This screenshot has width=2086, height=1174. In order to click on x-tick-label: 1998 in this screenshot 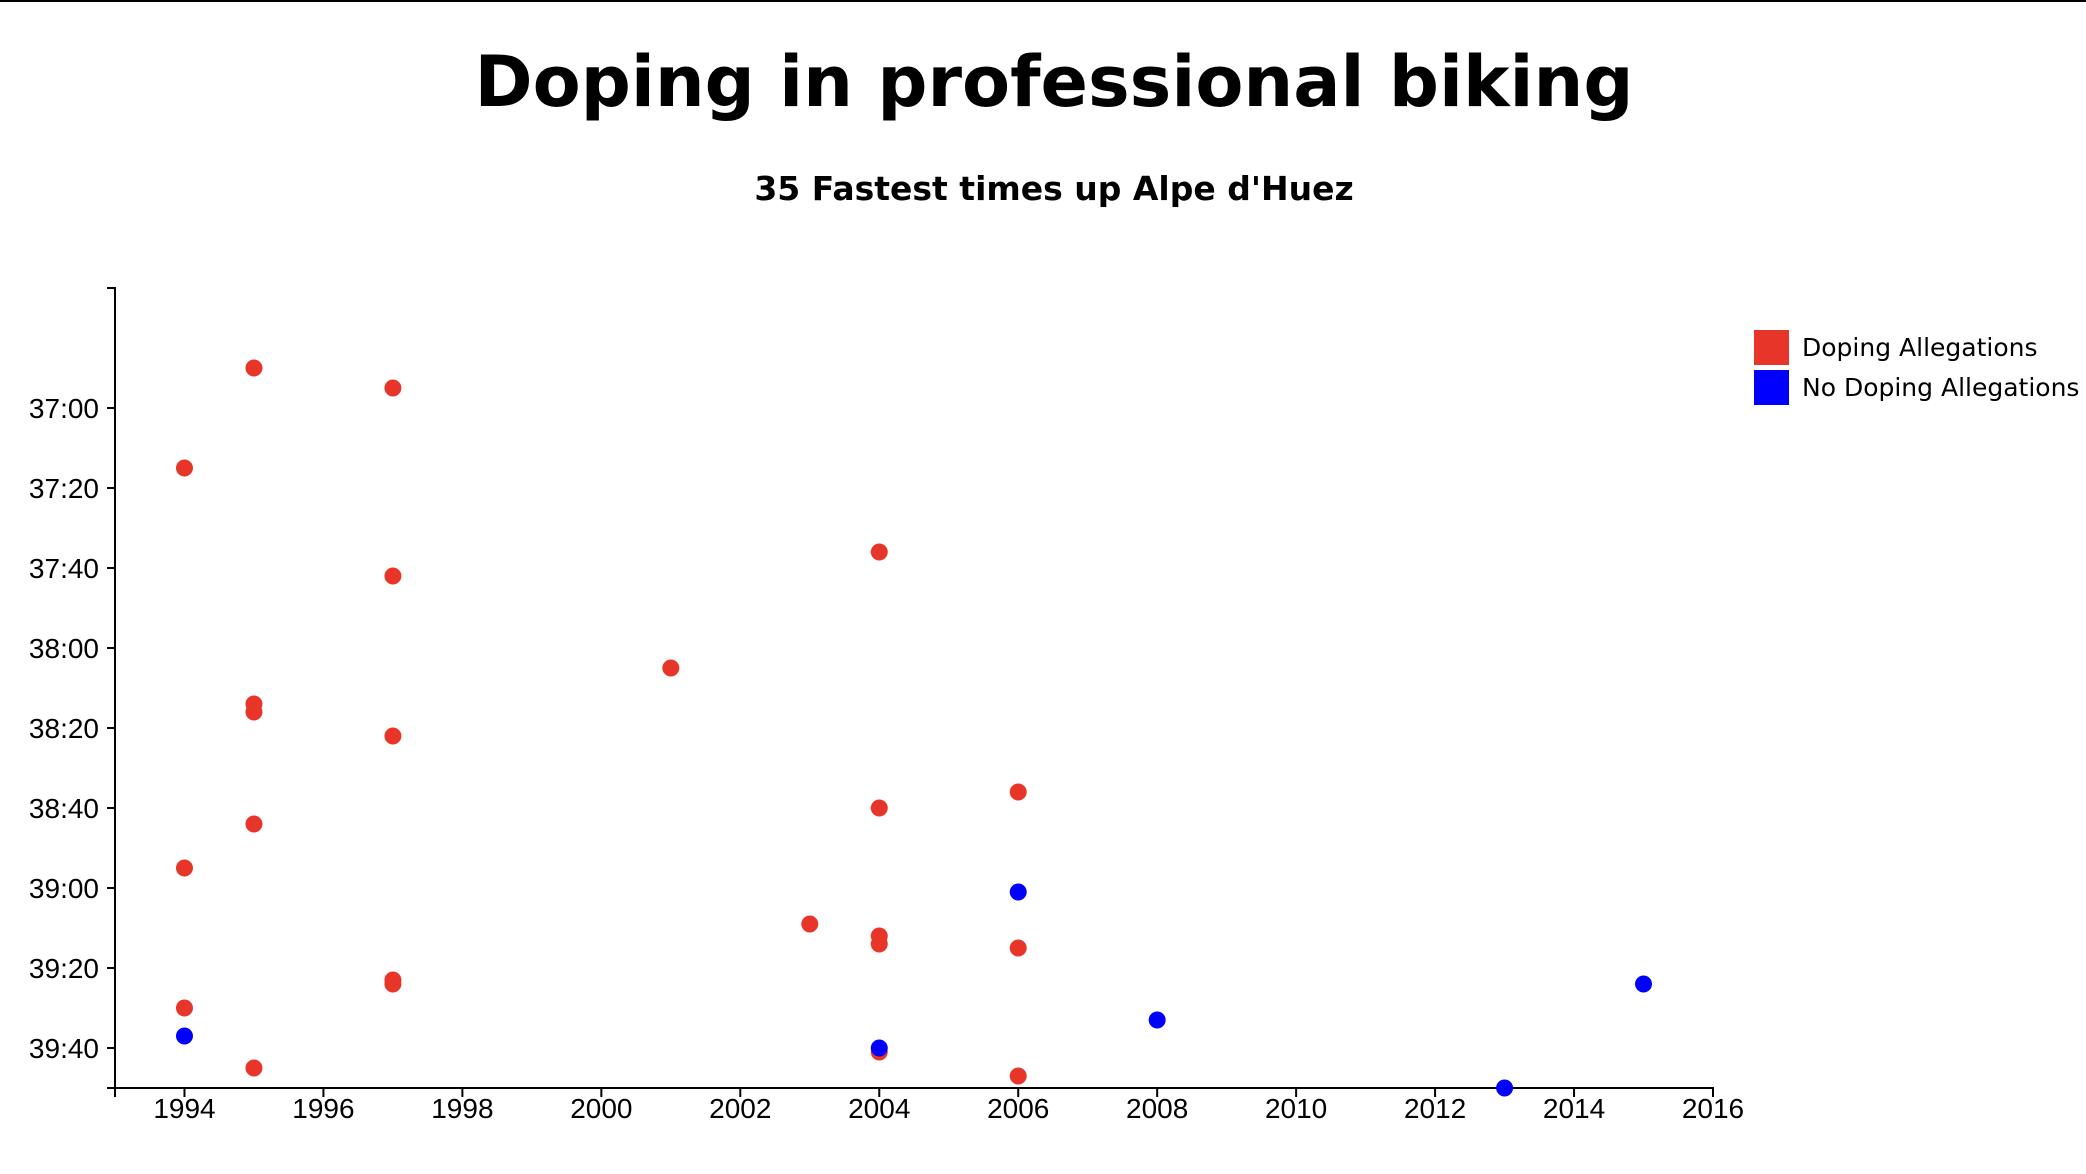, I will do `click(462, 1108)`.